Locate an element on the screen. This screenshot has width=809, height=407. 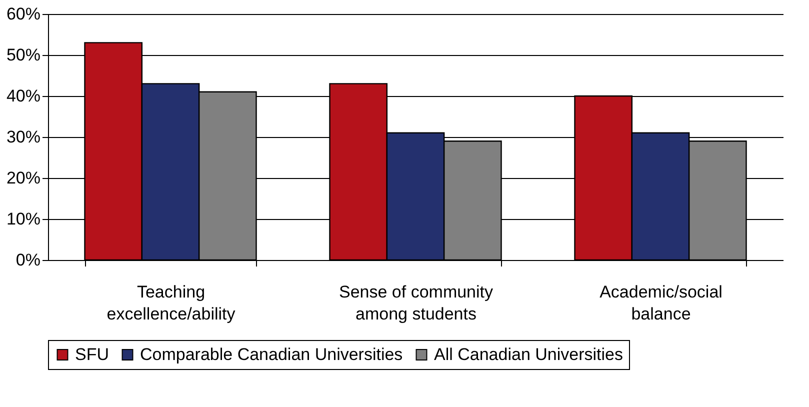
legend-label: SFU is located at coordinates (92, 354).